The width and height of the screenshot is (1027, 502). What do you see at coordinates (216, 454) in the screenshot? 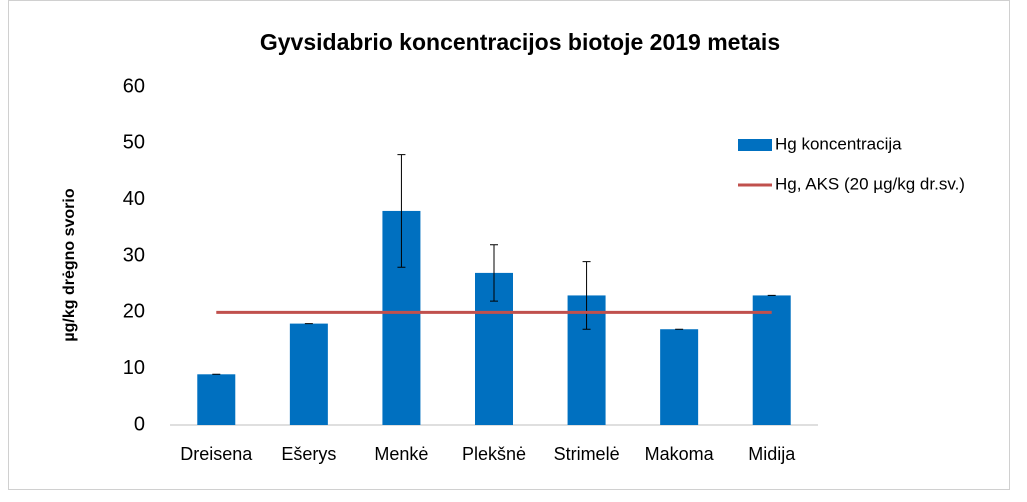
I see `x-tick-label: Dreisena` at bounding box center [216, 454].